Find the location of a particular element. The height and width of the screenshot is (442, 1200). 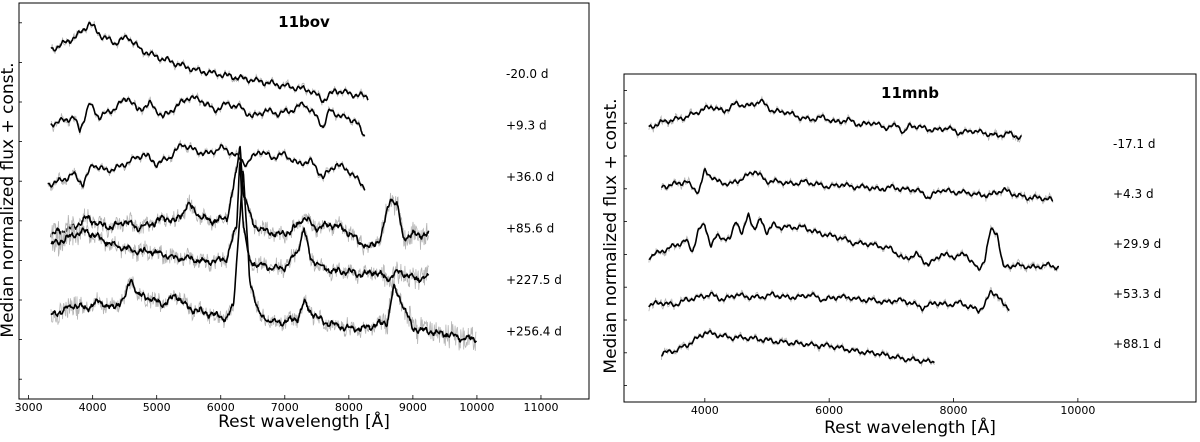

epoch-label: +9.3 d is located at coordinates (526, 126).